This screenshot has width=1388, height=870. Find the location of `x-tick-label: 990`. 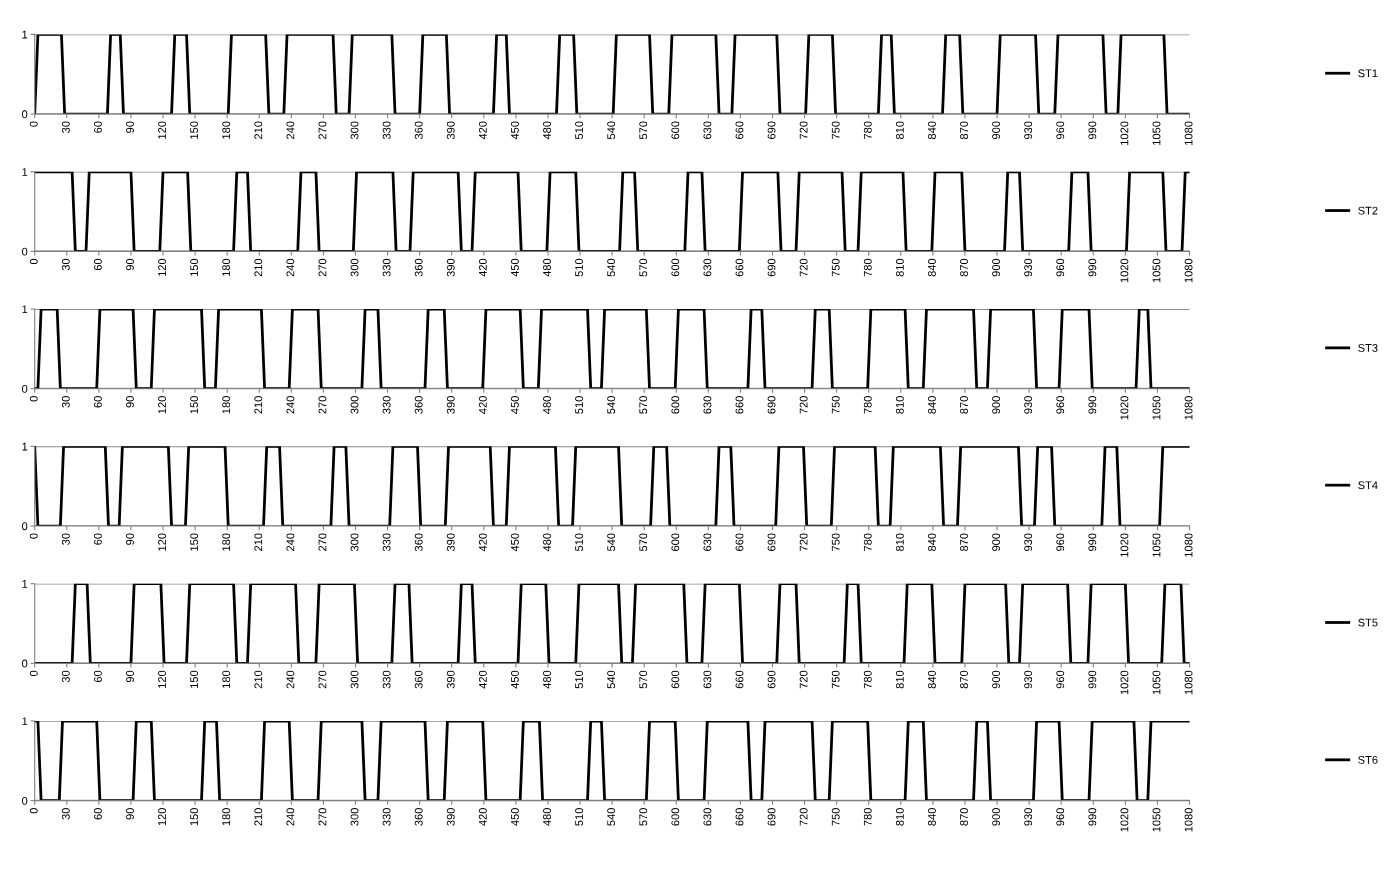

x-tick-label: 990 is located at coordinates (1092, 405).